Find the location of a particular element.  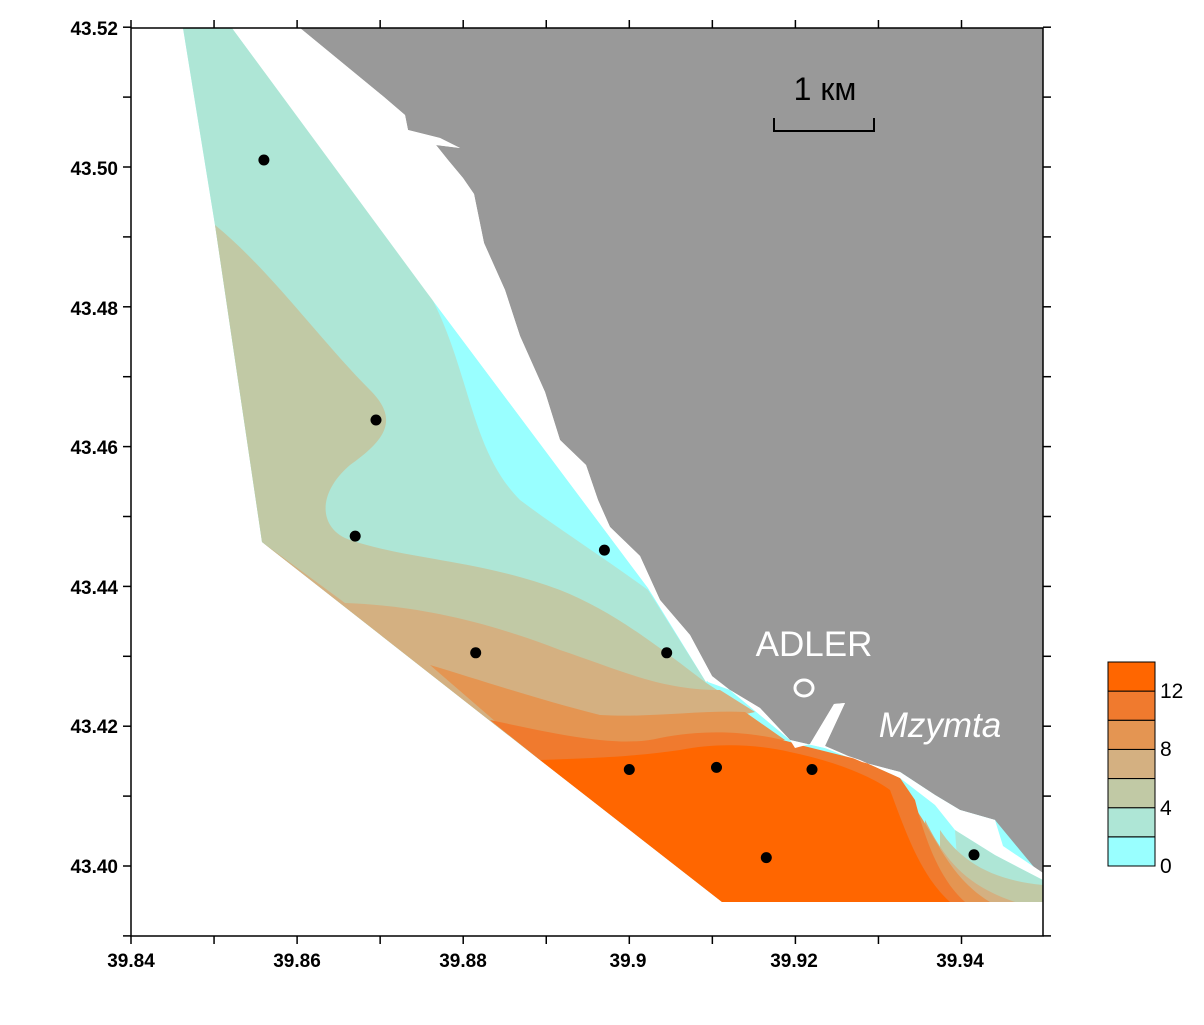

y-tick-label: 43.48 is located at coordinates (94, 309).